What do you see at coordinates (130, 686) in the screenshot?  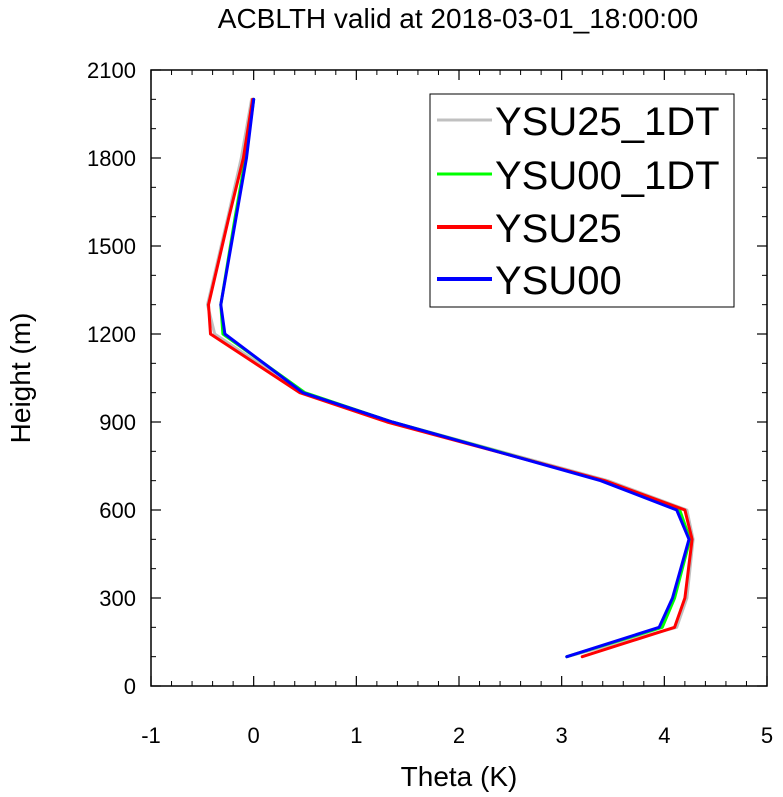 I see `y-tick-label: 0` at bounding box center [130, 686].